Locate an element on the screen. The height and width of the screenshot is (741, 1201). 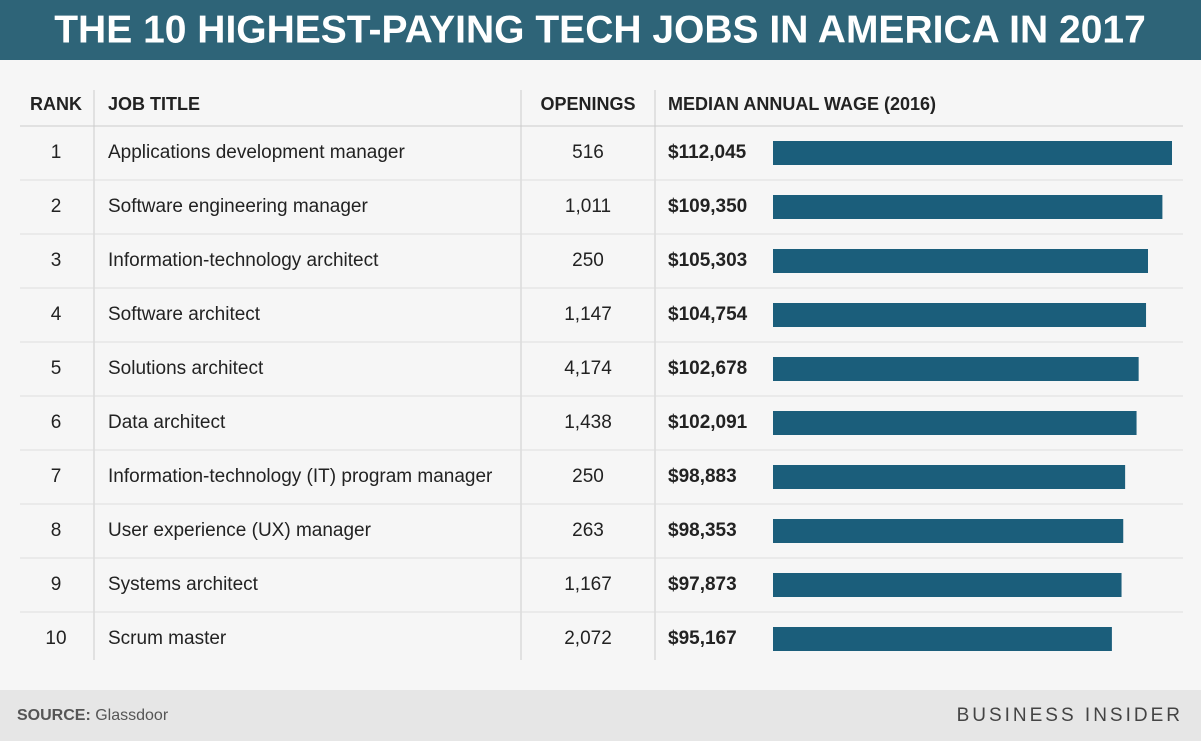
job-title: Information-technology architect is located at coordinates (243, 260).